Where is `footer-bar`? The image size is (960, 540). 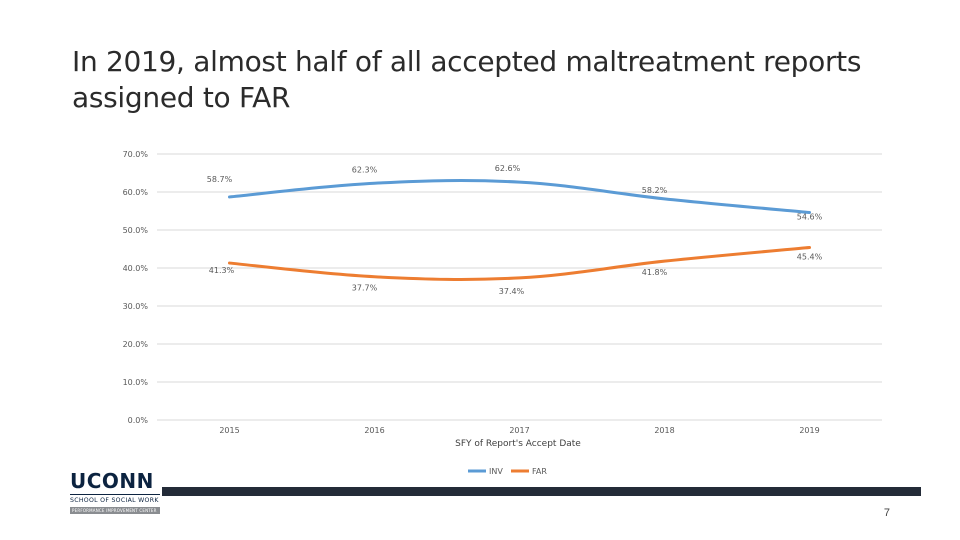
footer-bar is located at coordinates (541, 491).